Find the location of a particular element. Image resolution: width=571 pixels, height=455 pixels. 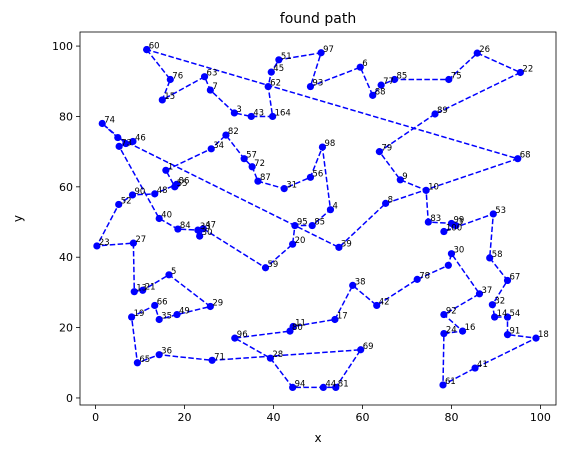

point-label: 36 is located at coordinates (166, 352).